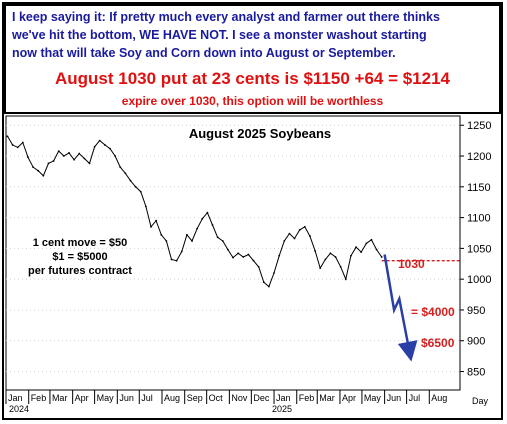 Image resolution: width=507 pixels, height=424 pixels. Describe the element at coordinates (479, 249) in the screenshot. I see `y-tick-label: 1050` at that location.